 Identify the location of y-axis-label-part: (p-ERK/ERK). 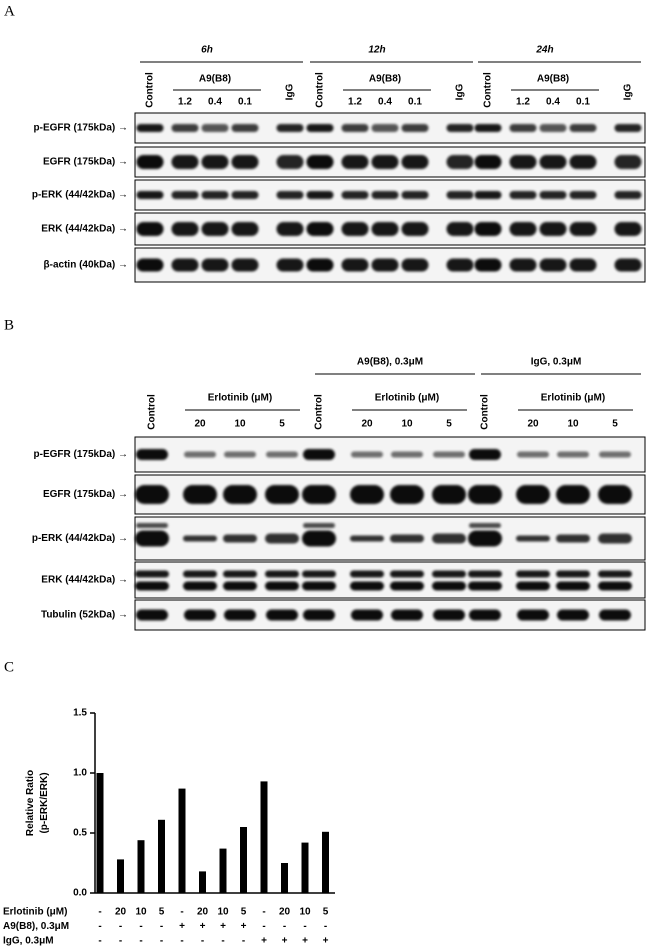
(44, 802).